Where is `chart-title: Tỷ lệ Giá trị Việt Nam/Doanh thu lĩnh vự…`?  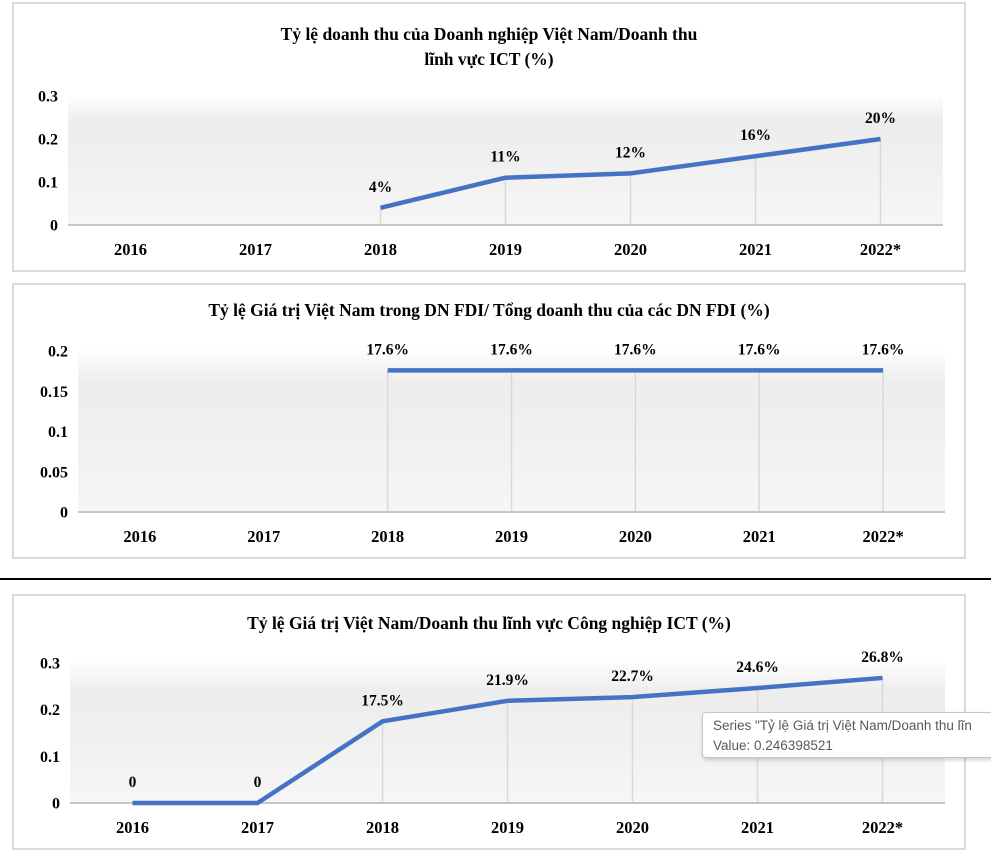
chart-title: Tỷ lệ Giá trị Việt Nam/Doanh thu lĩnh vự… is located at coordinates (489, 623).